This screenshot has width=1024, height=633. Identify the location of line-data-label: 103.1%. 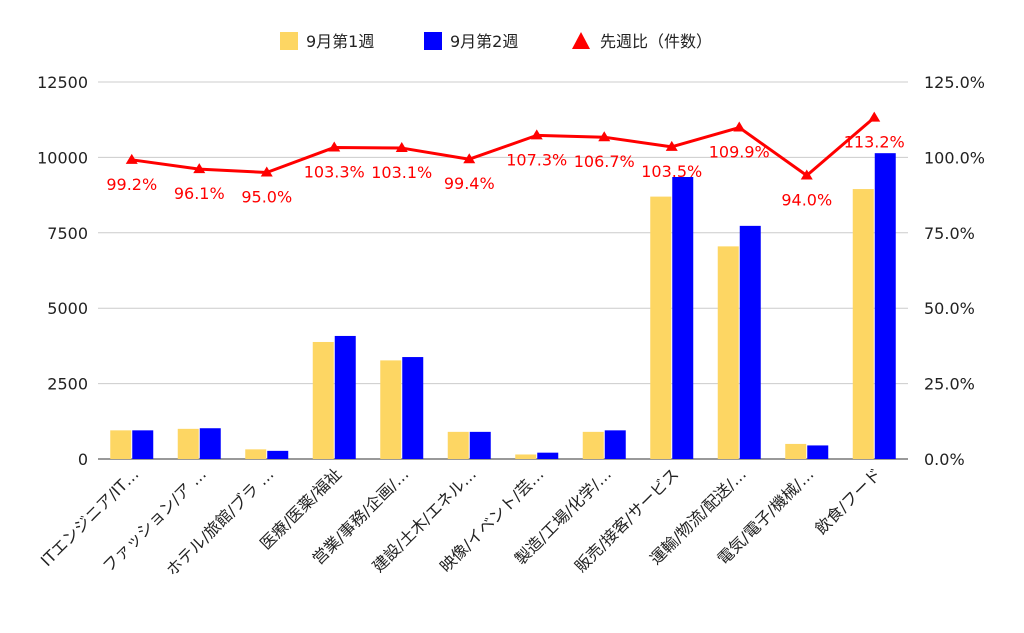
(401, 172).